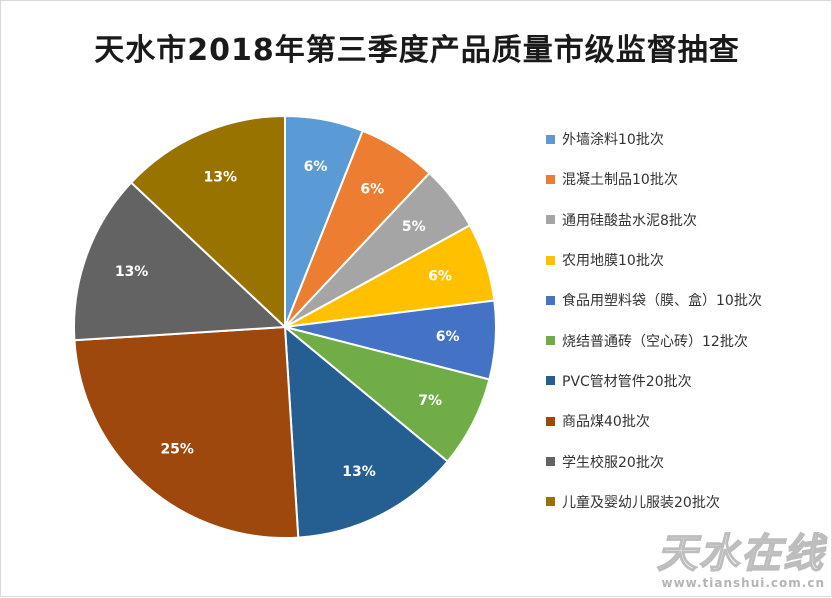 The height and width of the screenshot is (598, 832). What do you see at coordinates (372, 189) in the screenshot?
I see `data-label-2: 6%` at bounding box center [372, 189].